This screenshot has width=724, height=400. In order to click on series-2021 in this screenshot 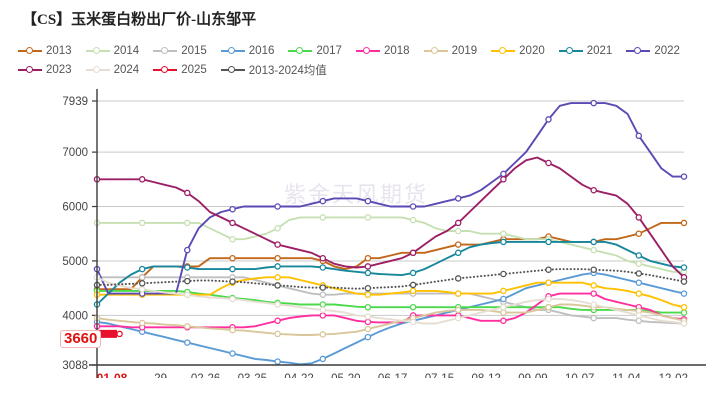, I will do `click(390, 273)`.